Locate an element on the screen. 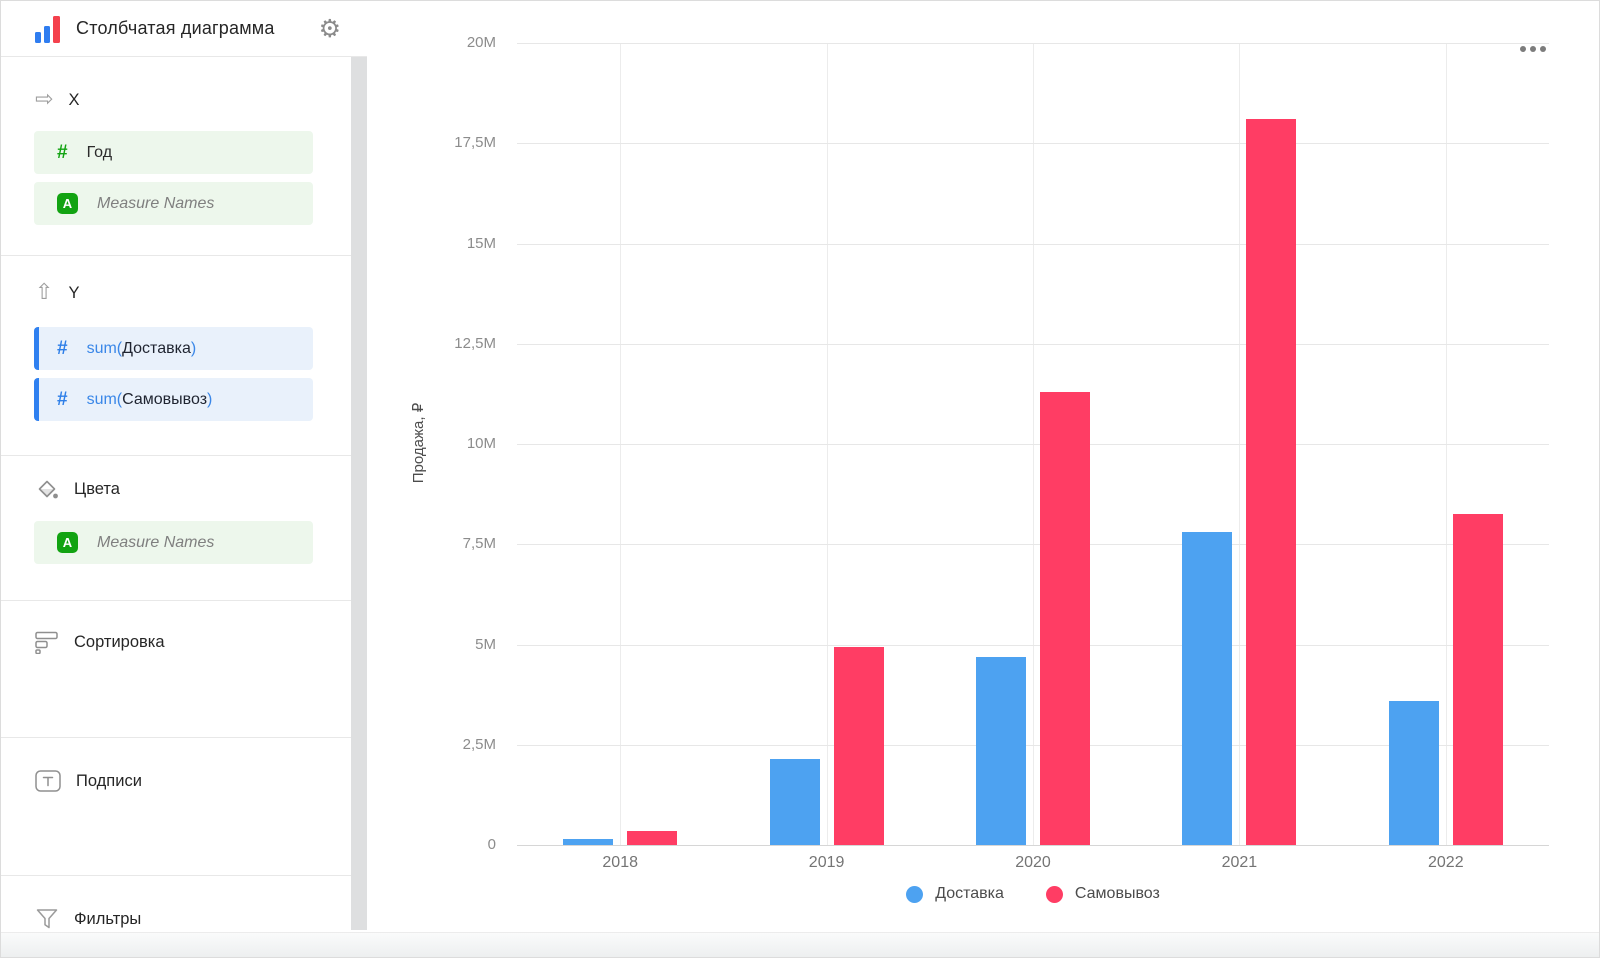 The image size is (1600, 958). section-filters-label: Фильтры is located at coordinates (108, 918).